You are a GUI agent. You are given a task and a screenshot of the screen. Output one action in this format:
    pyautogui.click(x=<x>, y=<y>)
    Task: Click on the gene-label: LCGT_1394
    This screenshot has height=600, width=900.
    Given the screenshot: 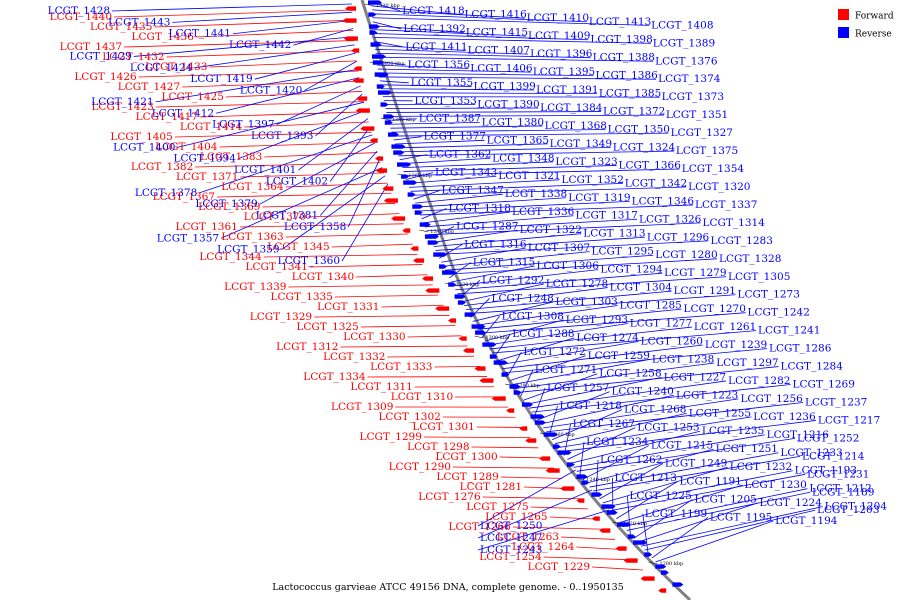 What is the action you would take?
    pyautogui.click(x=205, y=159)
    